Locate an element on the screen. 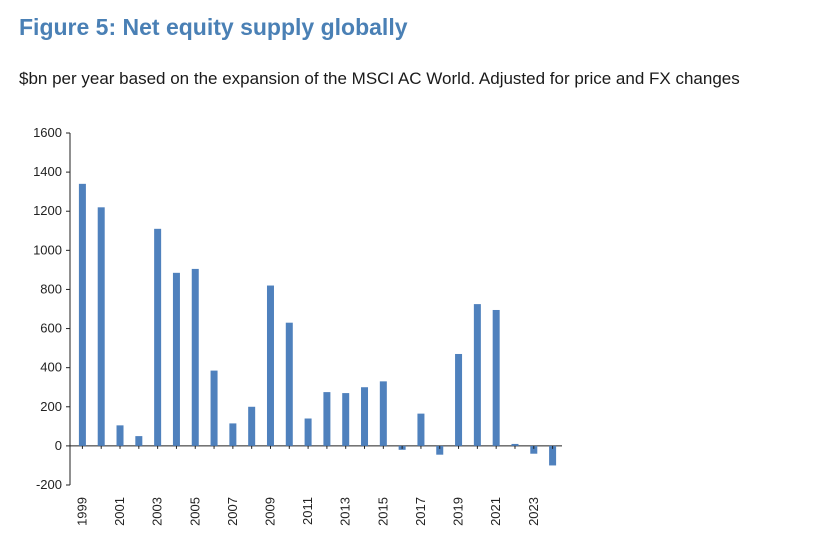 Image resolution: width=833 pixels, height=536 pixels. y-tick-label: 1400 is located at coordinates (47, 171).